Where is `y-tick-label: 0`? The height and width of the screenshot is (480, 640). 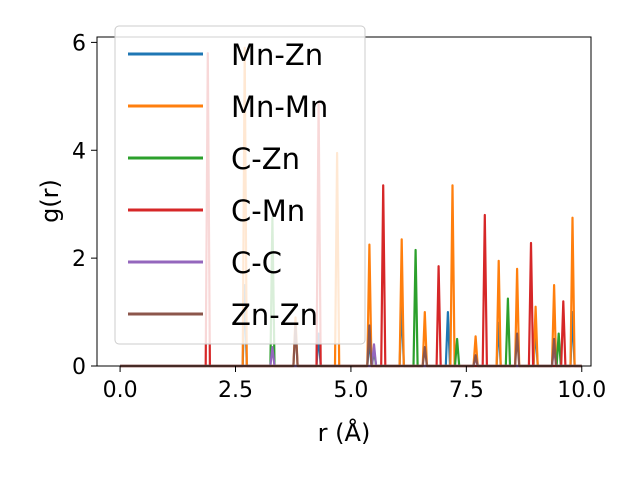 y-tick-label: 0 is located at coordinates (79, 367).